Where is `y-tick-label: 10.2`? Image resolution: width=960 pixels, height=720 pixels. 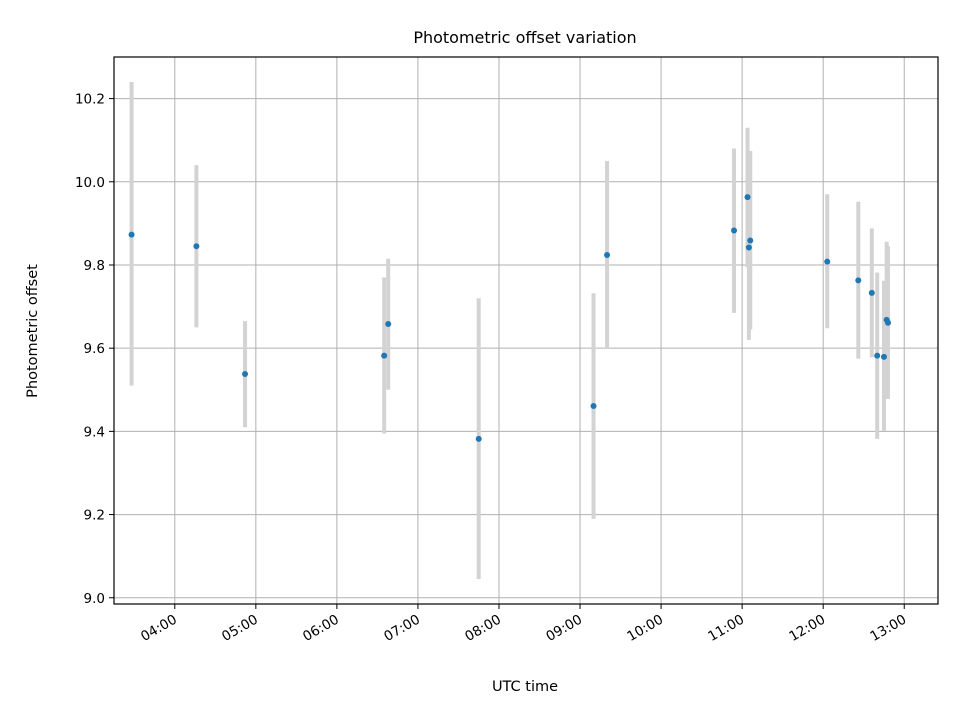 y-tick-label: 10.2 is located at coordinates (90, 100).